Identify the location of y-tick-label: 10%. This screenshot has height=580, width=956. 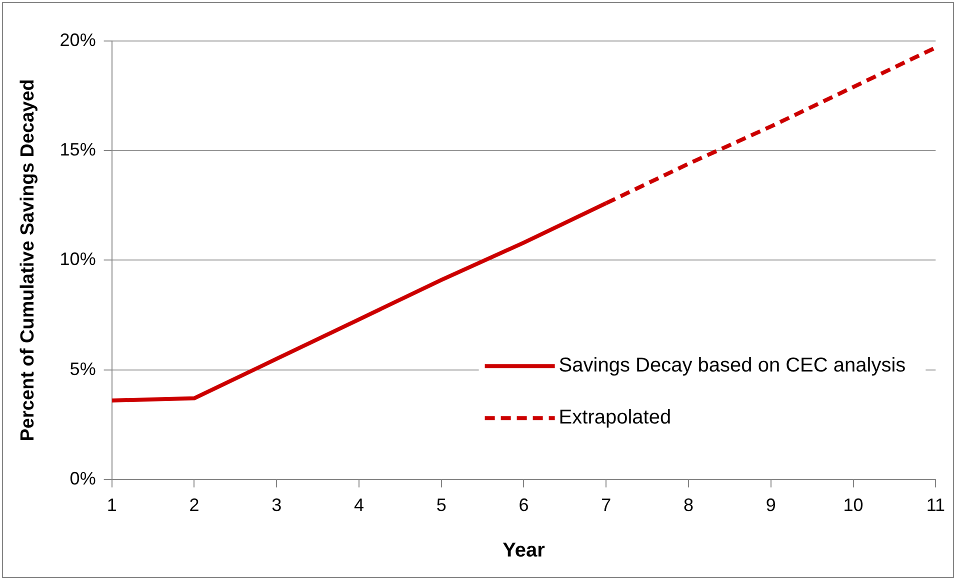
(78, 259).